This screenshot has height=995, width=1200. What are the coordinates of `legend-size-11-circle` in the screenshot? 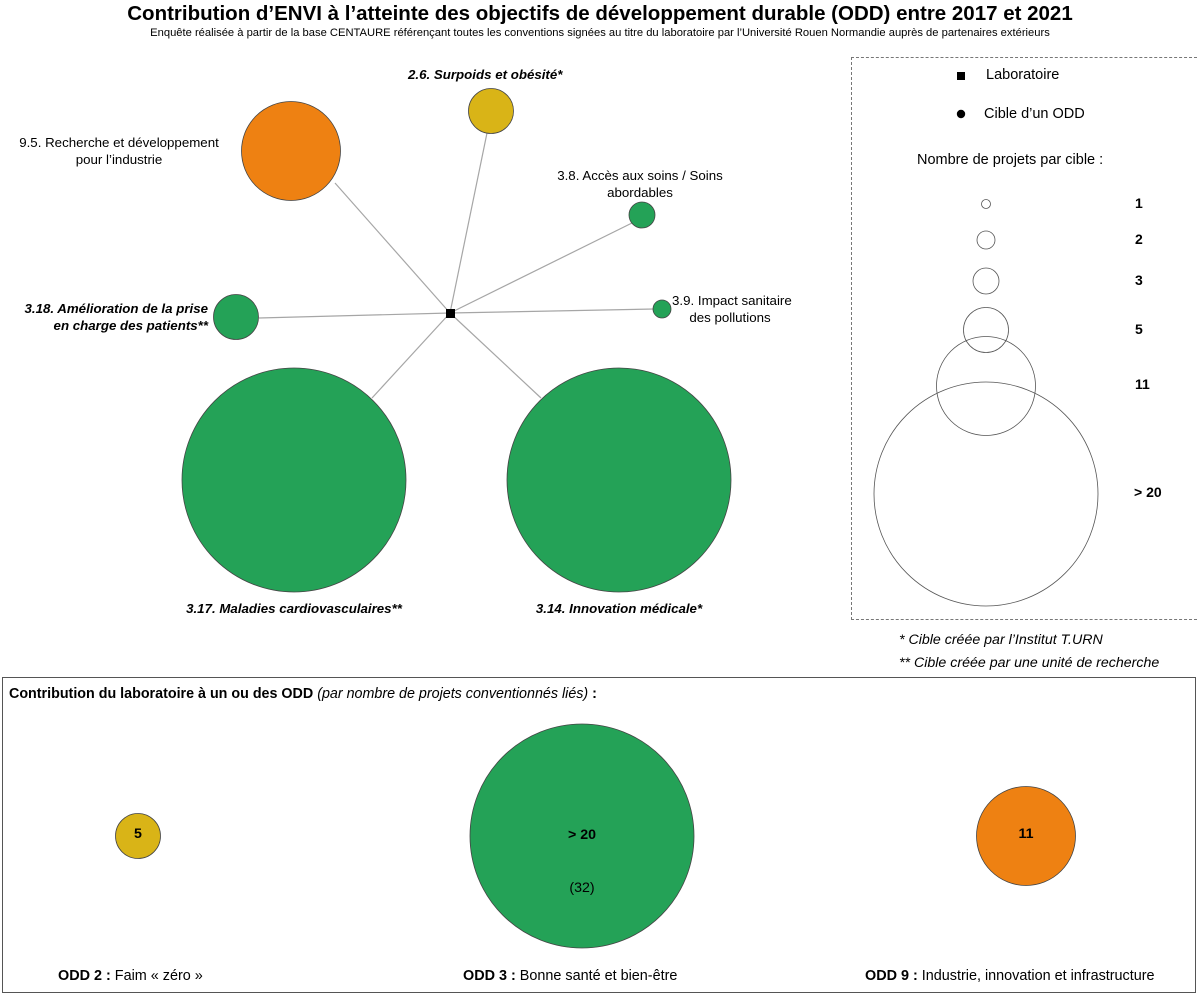 It's located at (986, 386).